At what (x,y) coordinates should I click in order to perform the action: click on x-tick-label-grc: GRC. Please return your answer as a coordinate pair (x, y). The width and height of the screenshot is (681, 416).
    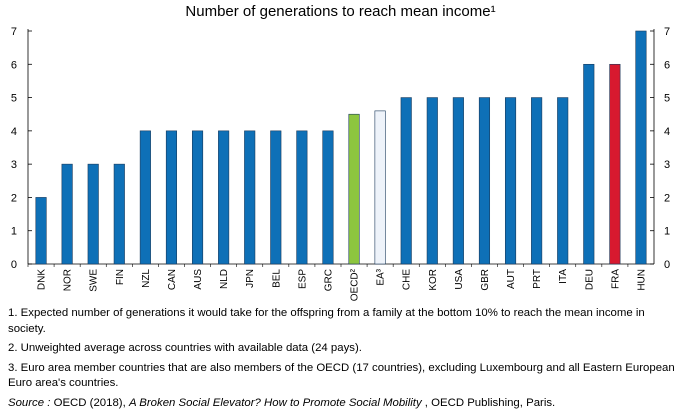
    Looking at the image, I should click on (328, 280).